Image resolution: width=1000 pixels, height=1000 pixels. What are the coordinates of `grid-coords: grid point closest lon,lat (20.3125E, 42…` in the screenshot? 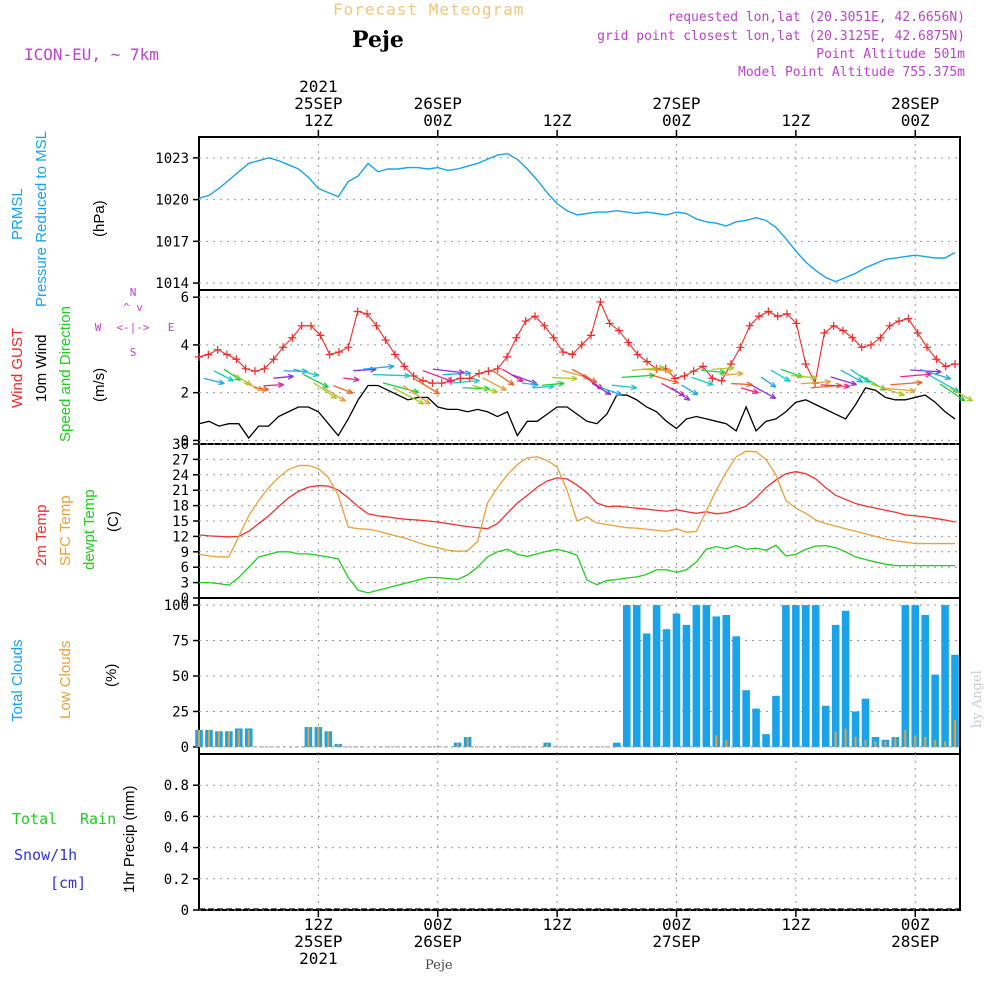 It's located at (781, 36).